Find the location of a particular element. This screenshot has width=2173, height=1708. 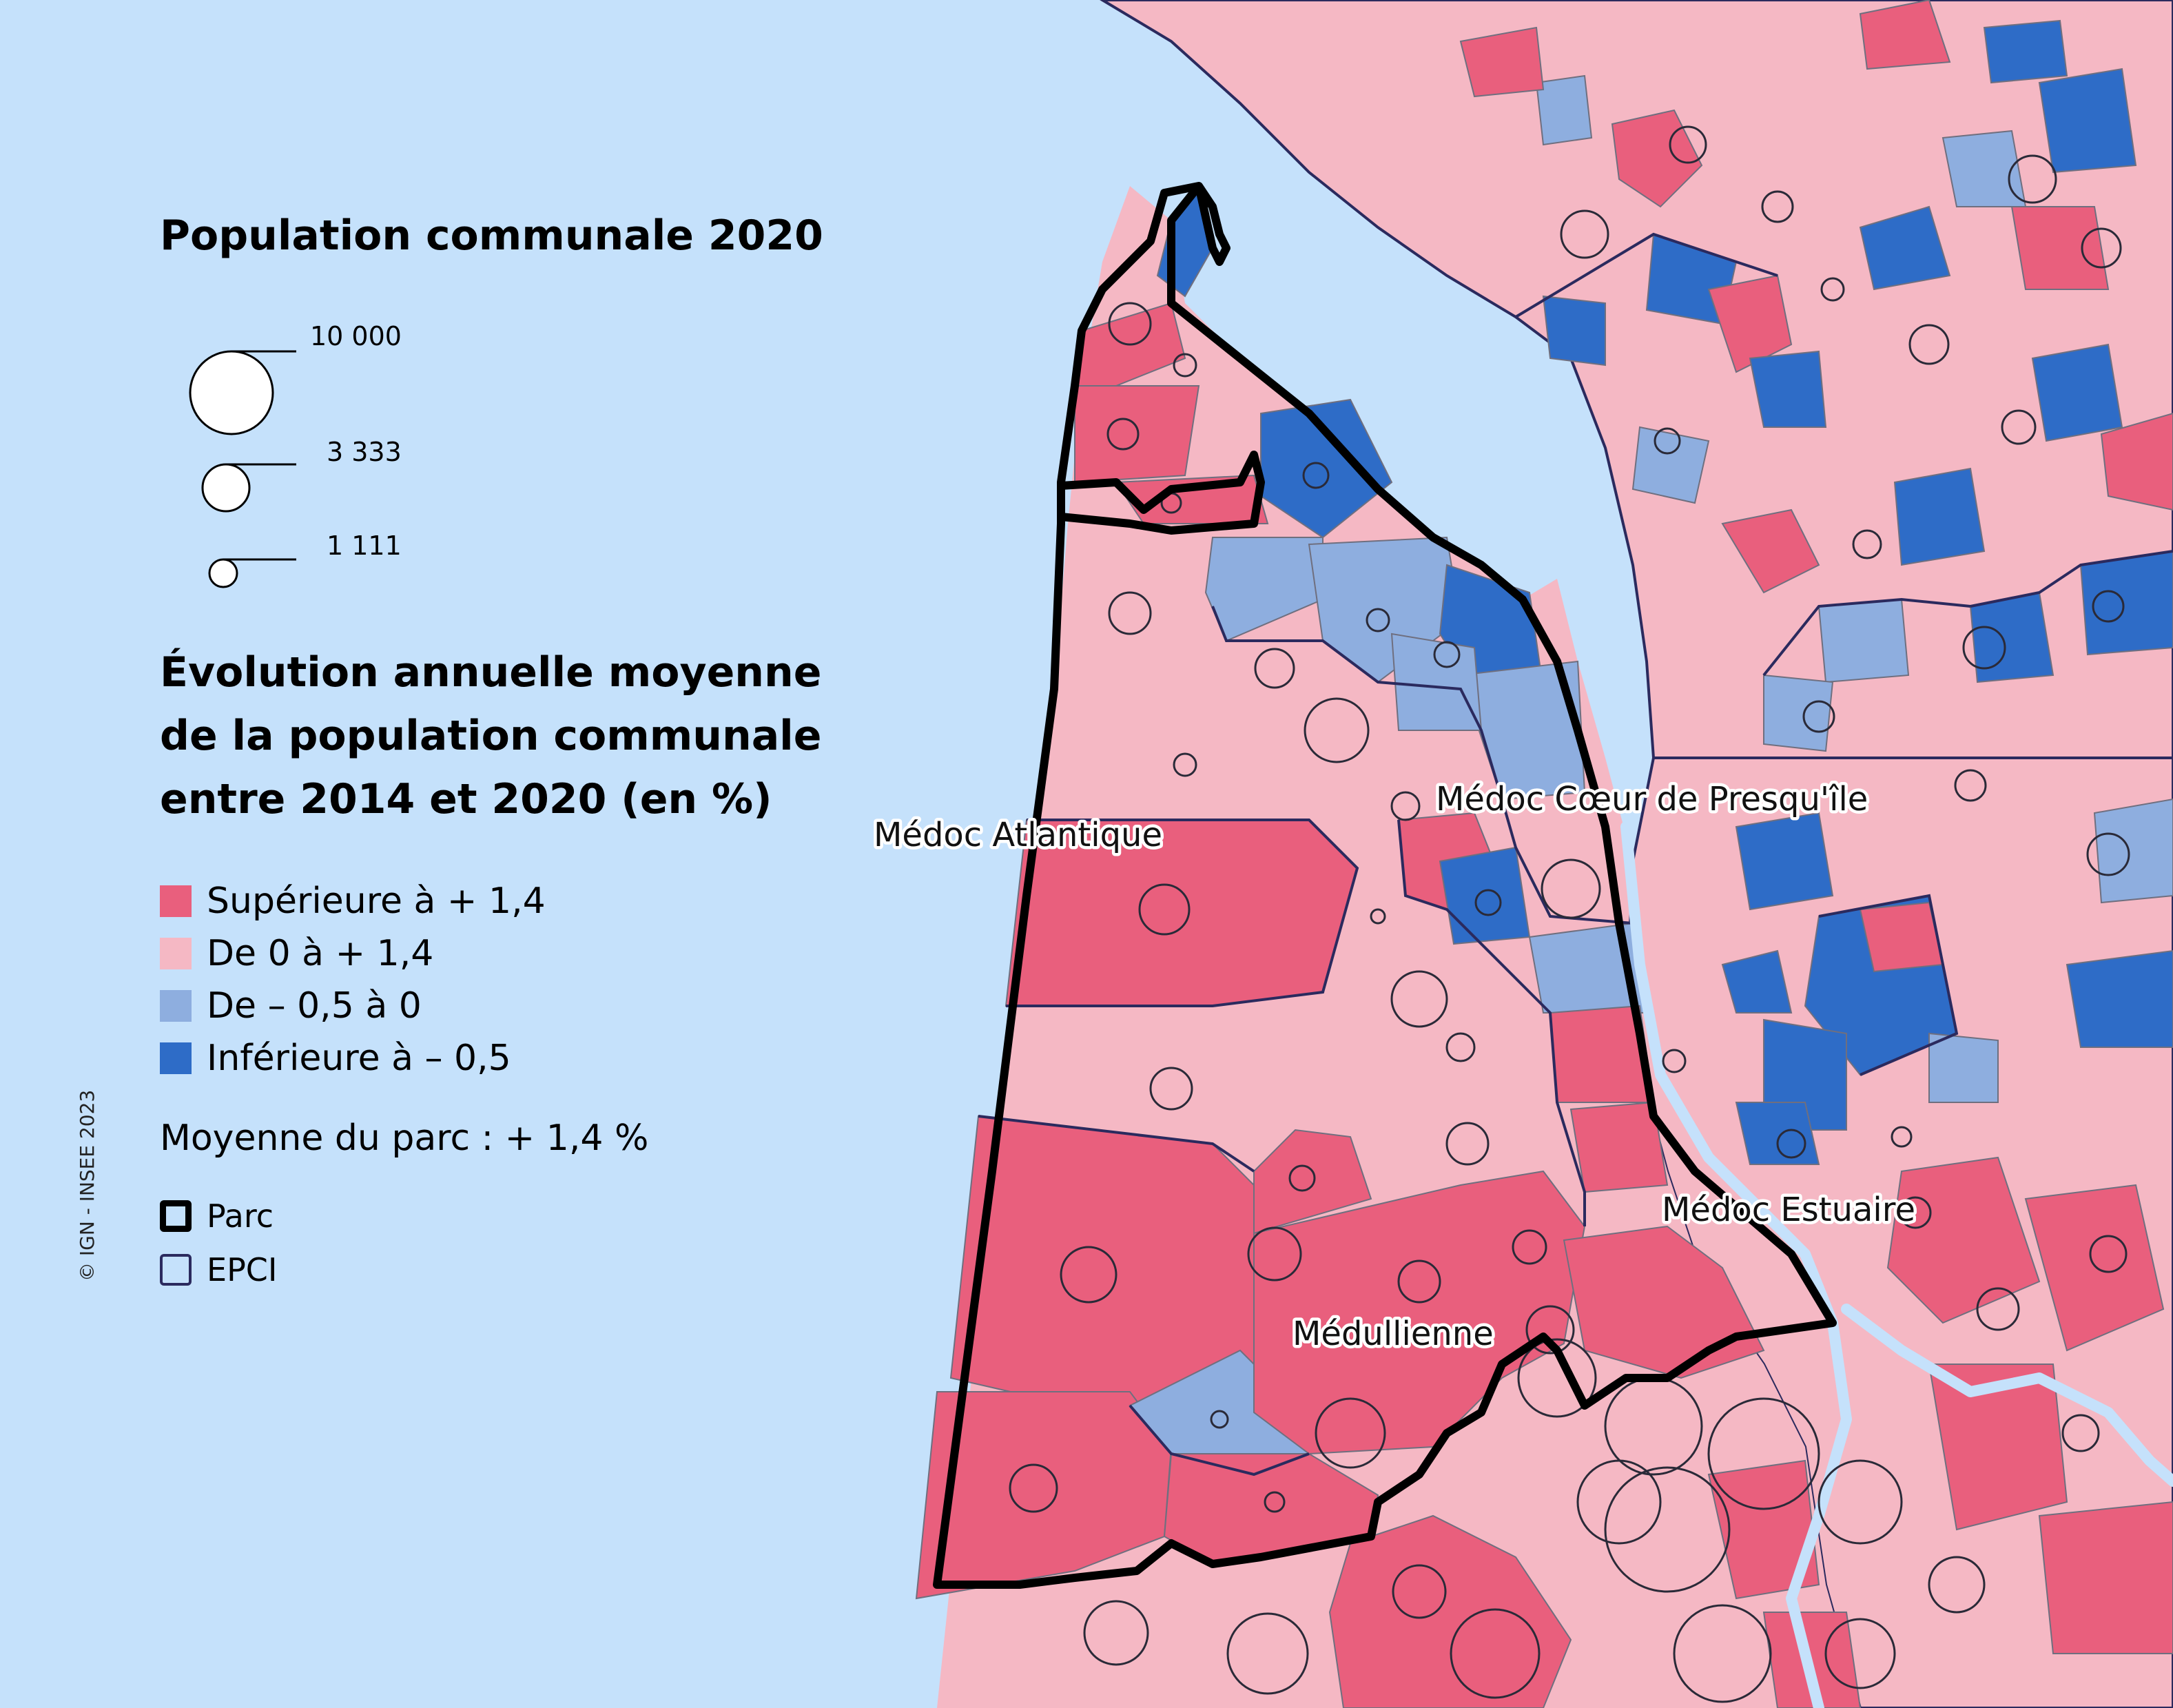

legend-class-label: De 0 à + 1,4 is located at coordinates (320, 954).